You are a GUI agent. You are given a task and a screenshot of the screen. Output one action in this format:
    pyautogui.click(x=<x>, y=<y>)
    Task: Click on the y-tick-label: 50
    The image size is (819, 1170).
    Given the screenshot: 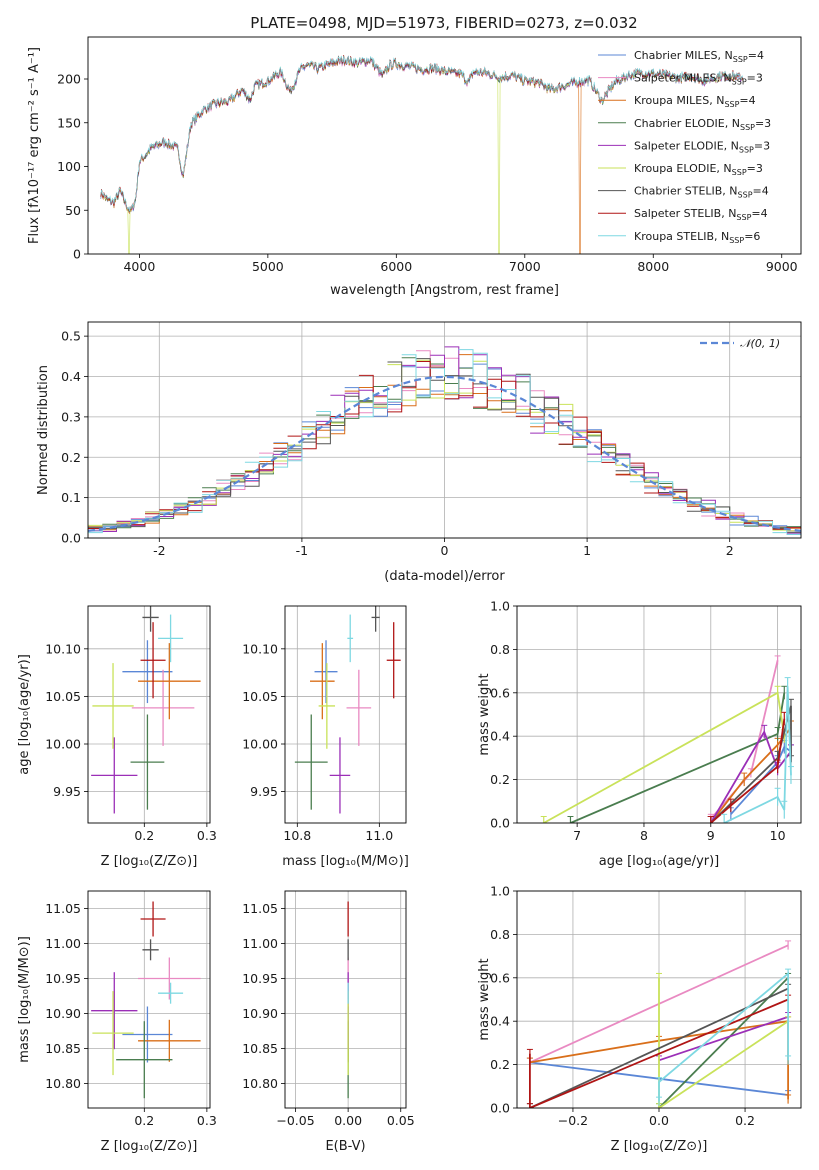 What is the action you would take?
    pyautogui.click(x=73, y=210)
    